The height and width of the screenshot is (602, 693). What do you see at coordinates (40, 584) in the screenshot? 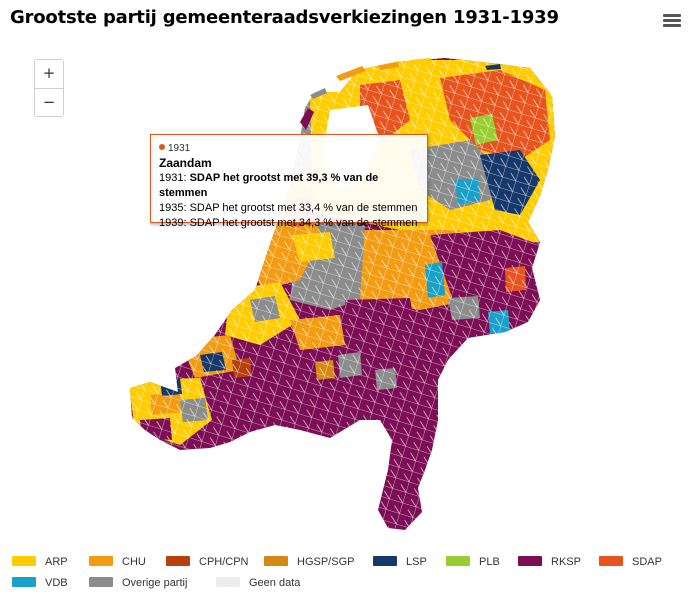
I see `legend-item-vdb: VDB` at bounding box center [40, 584].